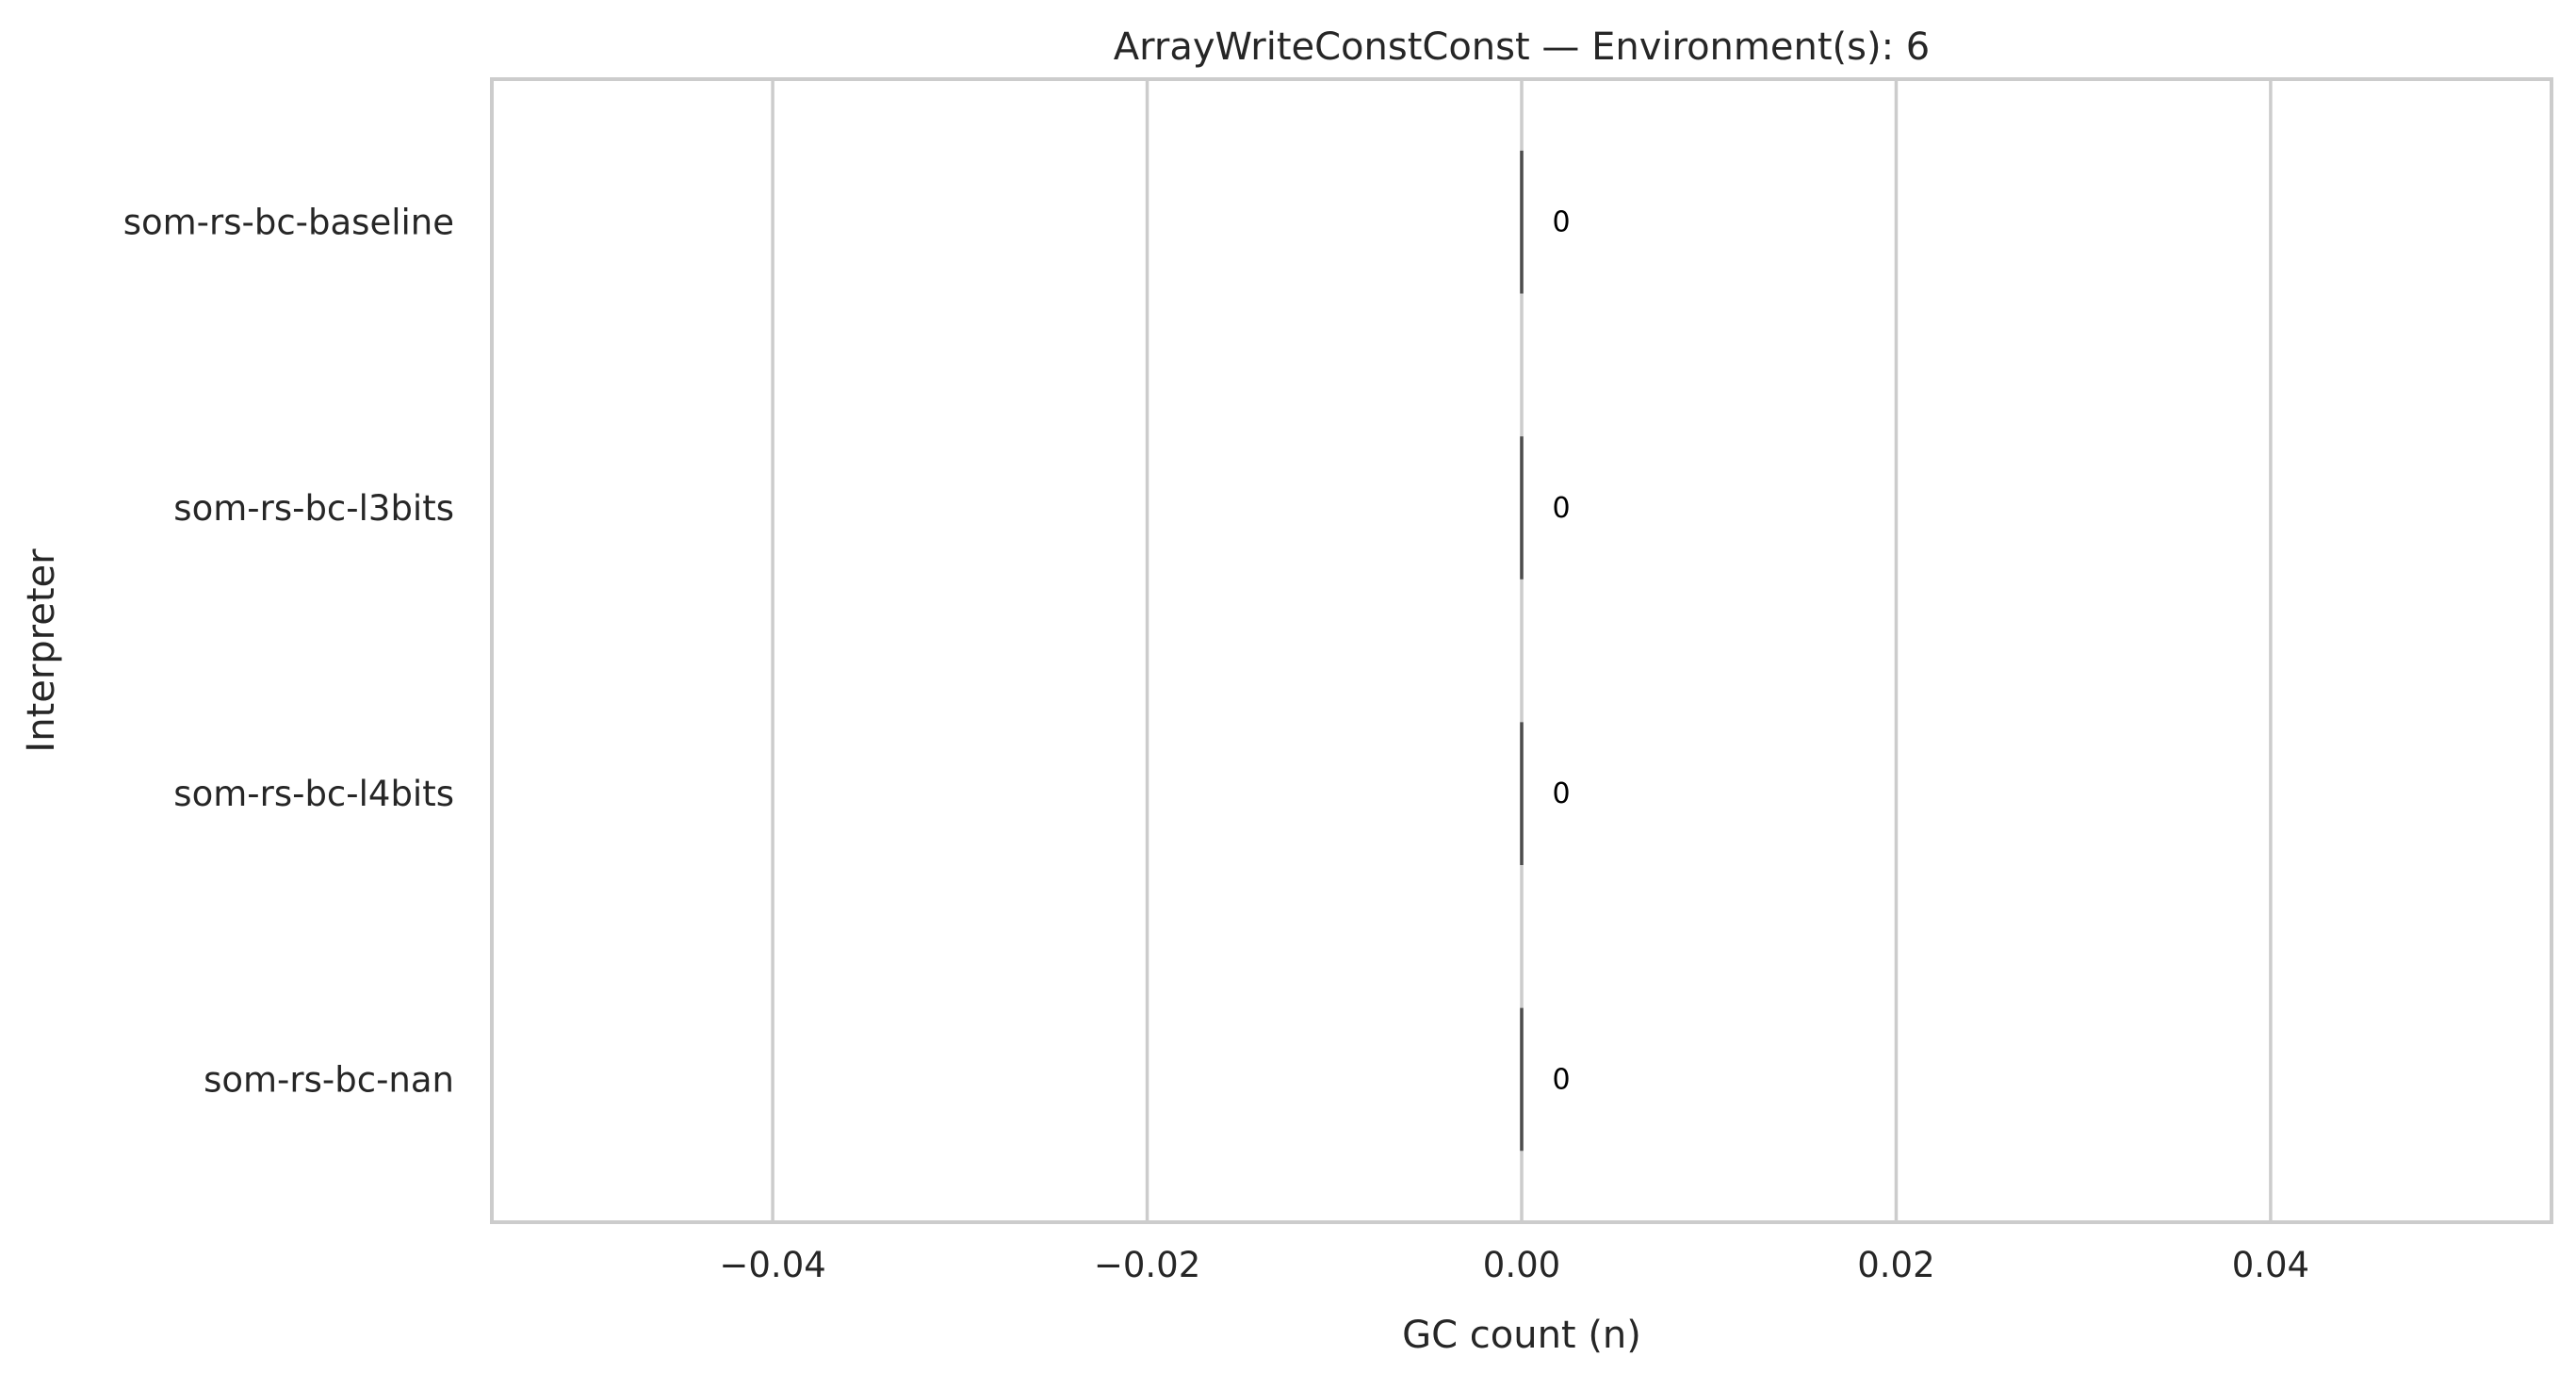  What do you see at coordinates (1561, 652) in the screenshot?
I see `data-labels: 0 0 0 0` at bounding box center [1561, 652].